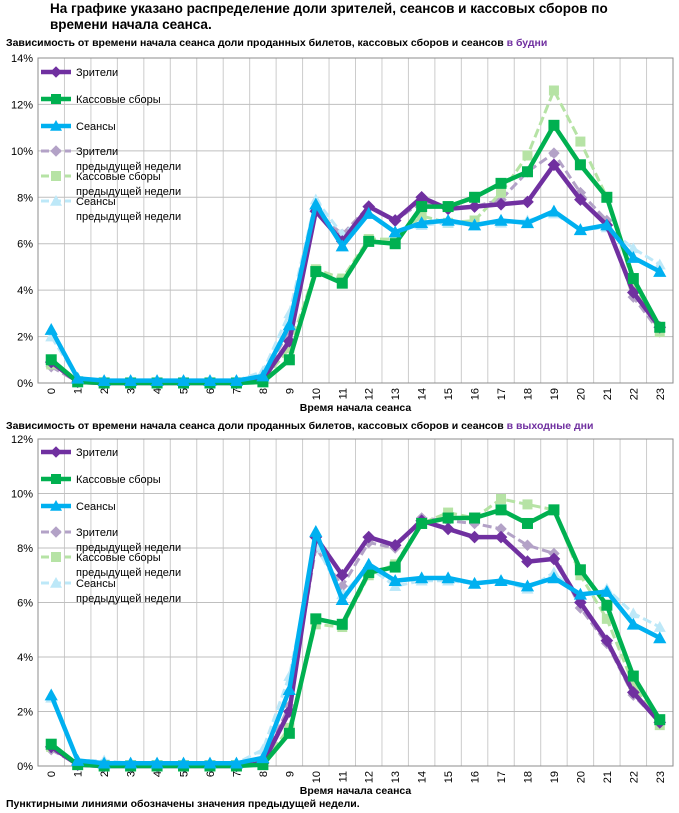 The width and height of the screenshot is (679, 813). I want to click on x-tick-label: 11, so click(343, 393).